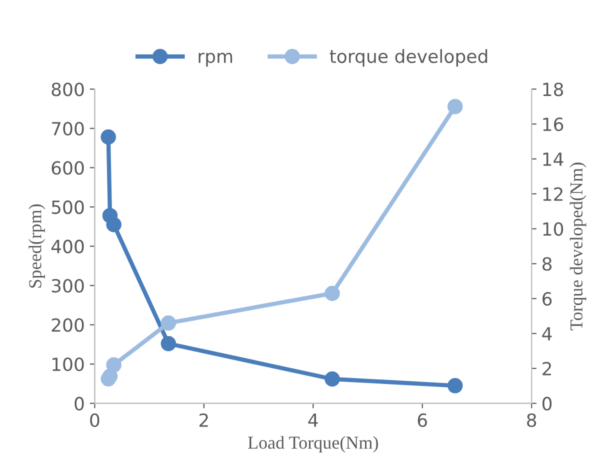 The width and height of the screenshot is (611, 469). What do you see at coordinates (67, 247) in the screenshot?
I see `y-tick-label: 400` at bounding box center [67, 247].